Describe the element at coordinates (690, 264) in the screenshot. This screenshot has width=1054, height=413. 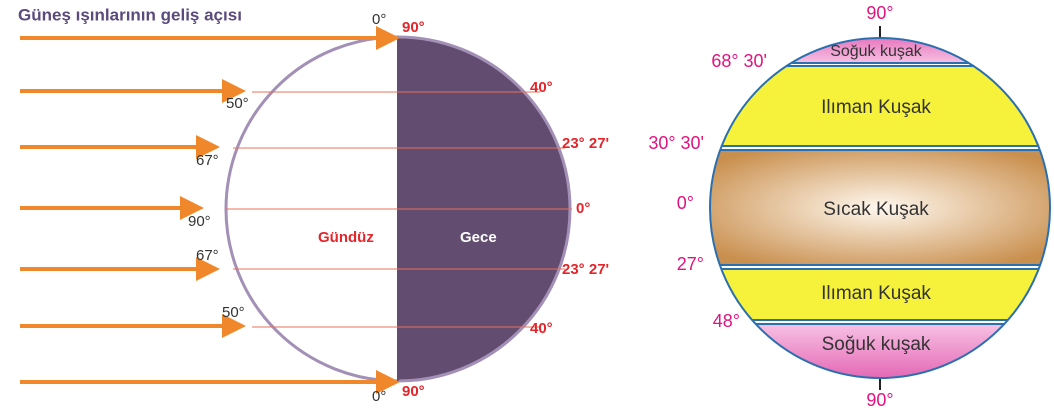
I see `latitude-label: 27°` at that location.